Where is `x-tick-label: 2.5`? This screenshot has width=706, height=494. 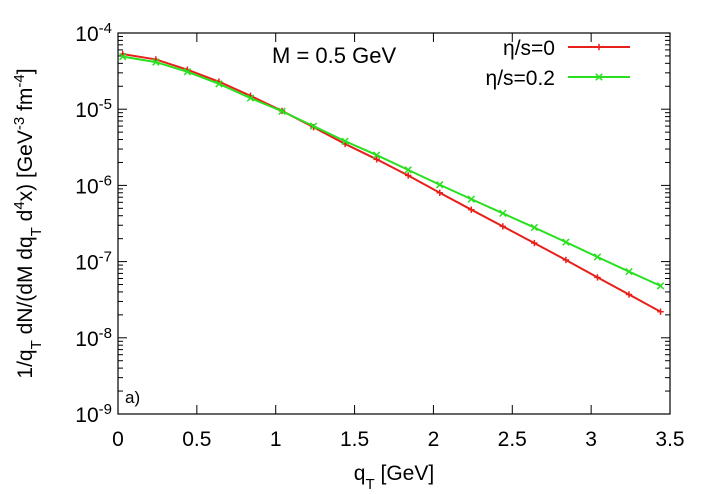 x-tick-label: 2.5 is located at coordinates (512, 439).